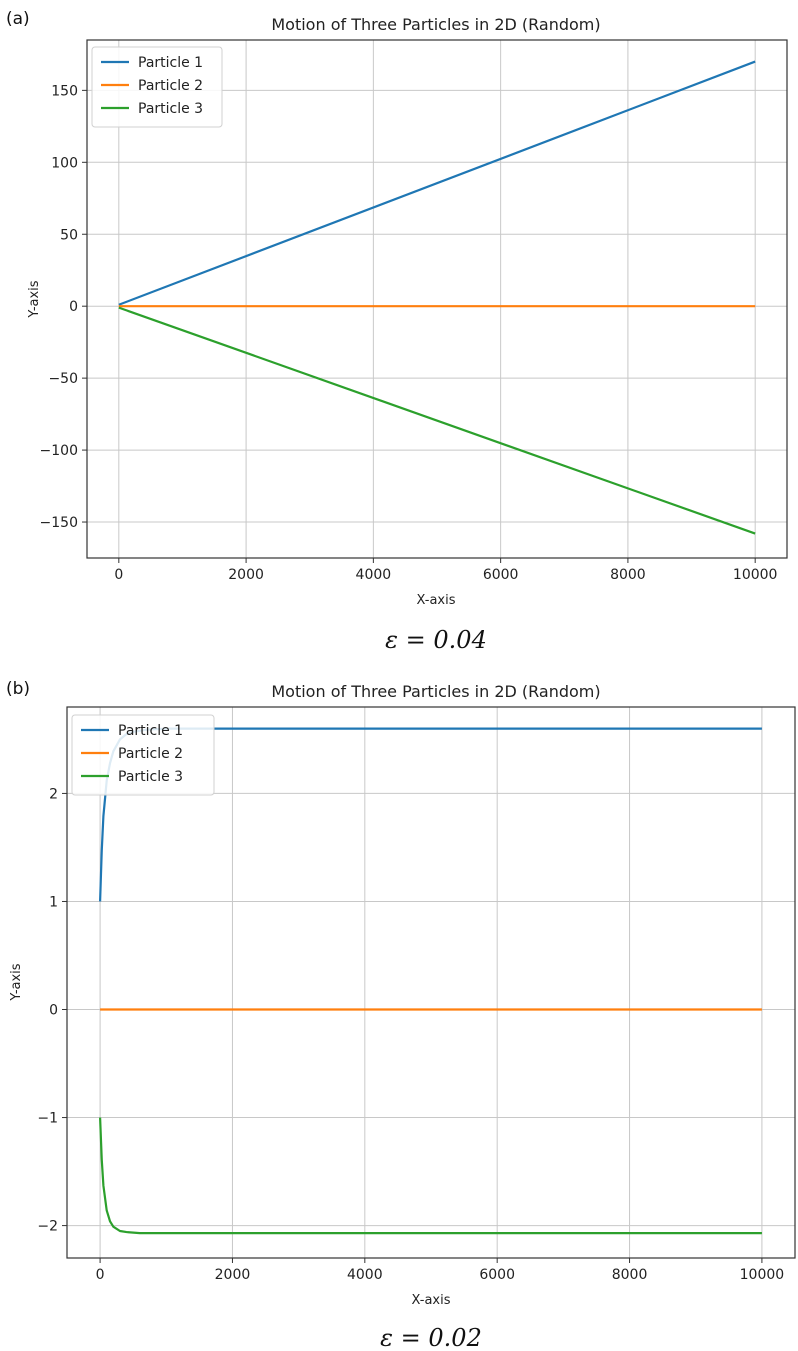 This screenshot has height=1351, width=798. Describe the element at coordinates (436, 640) in the screenshot. I see `caption: ε = 0.04` at that location.